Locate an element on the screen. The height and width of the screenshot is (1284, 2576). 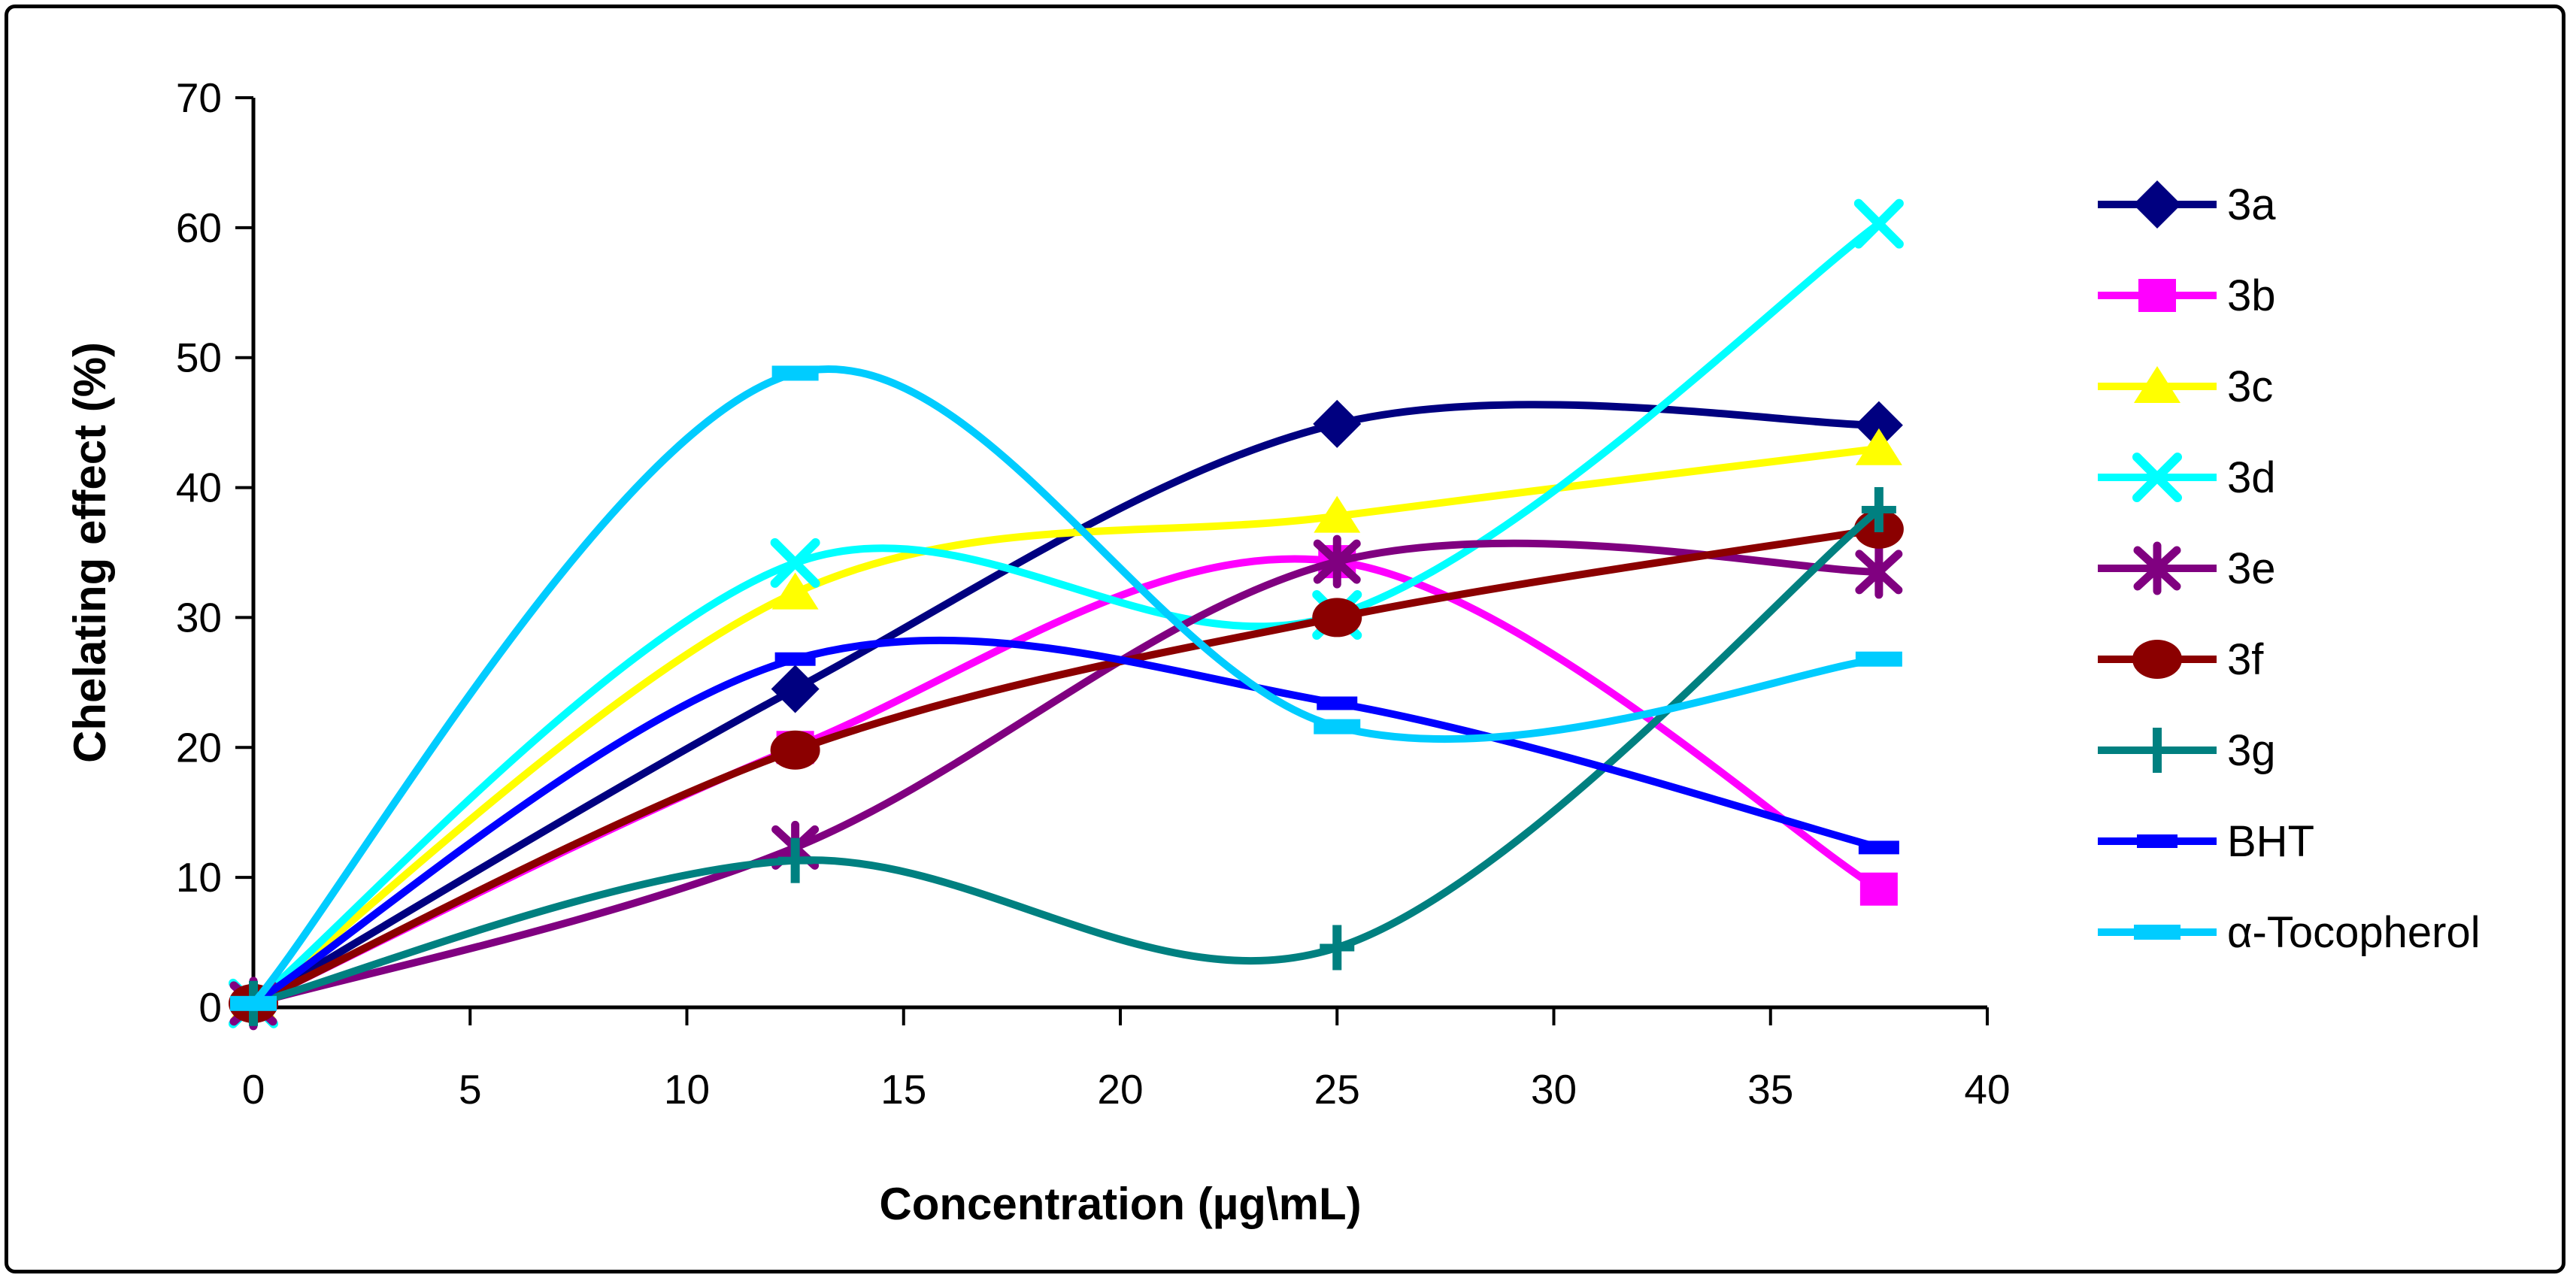
marker-3a-3-shape is located at coordinates (1878, 425).